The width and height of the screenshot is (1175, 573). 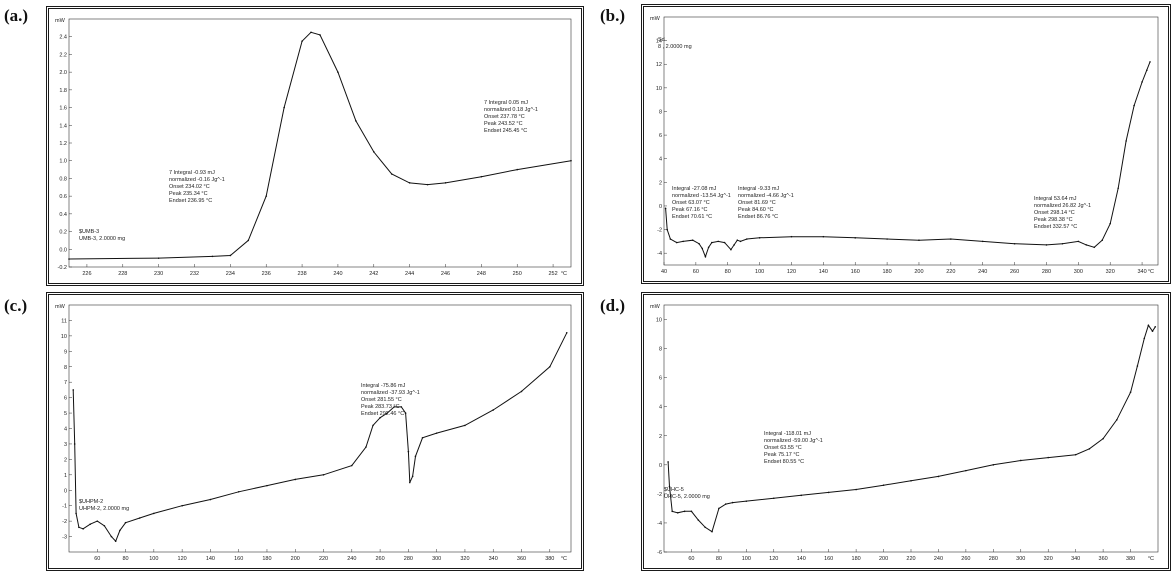 I want to click on y-tick-label: 1.8, so click(x=63, y=91).